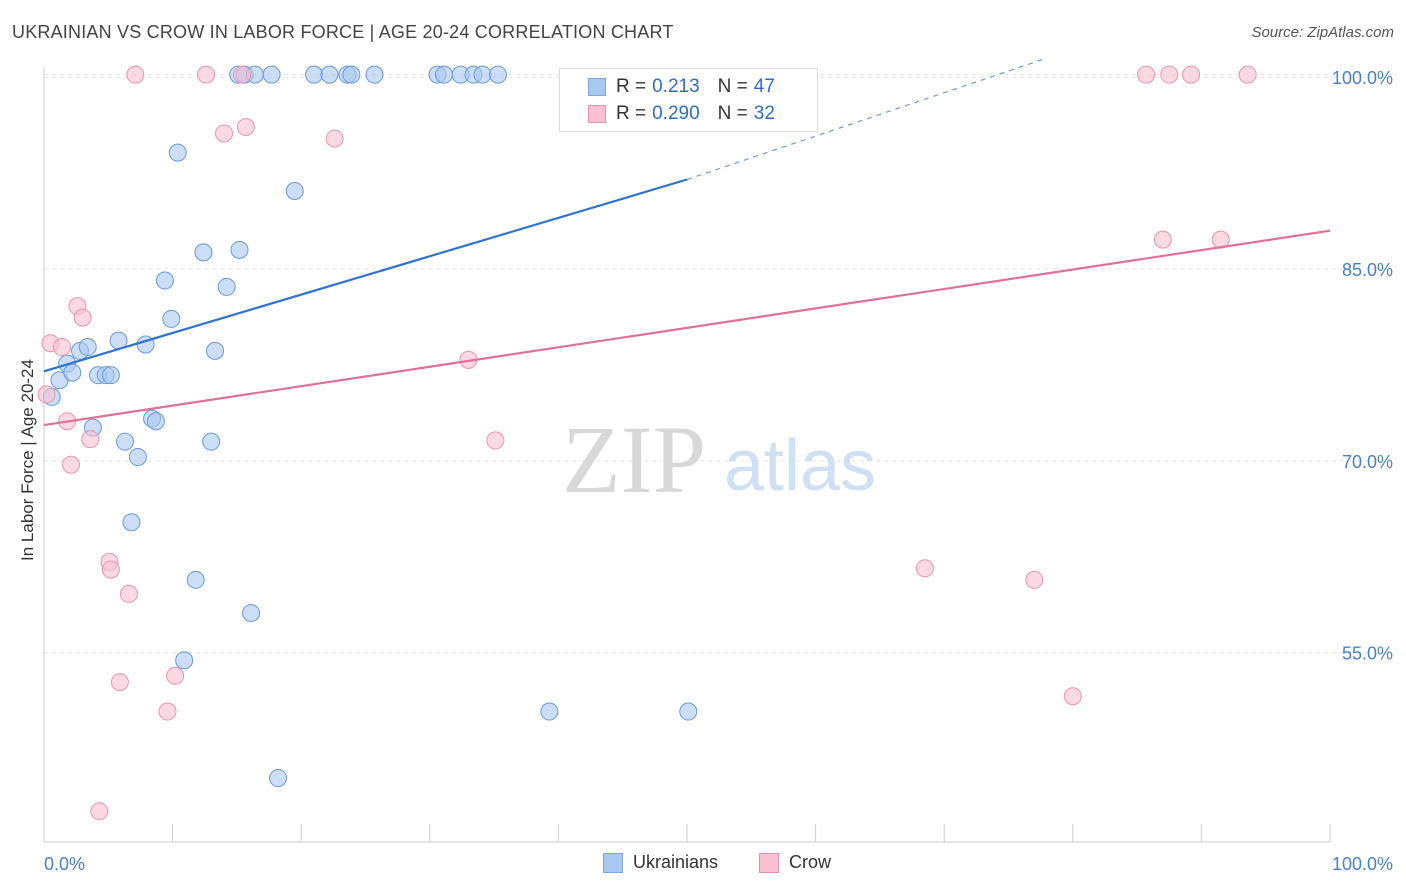 This screenshot has height=892, width=1406. What do you see at coordinates (1362, 864) in the screenshot?
I see `x-tick-label: 100.0%` at bounding box center [1362, 864].